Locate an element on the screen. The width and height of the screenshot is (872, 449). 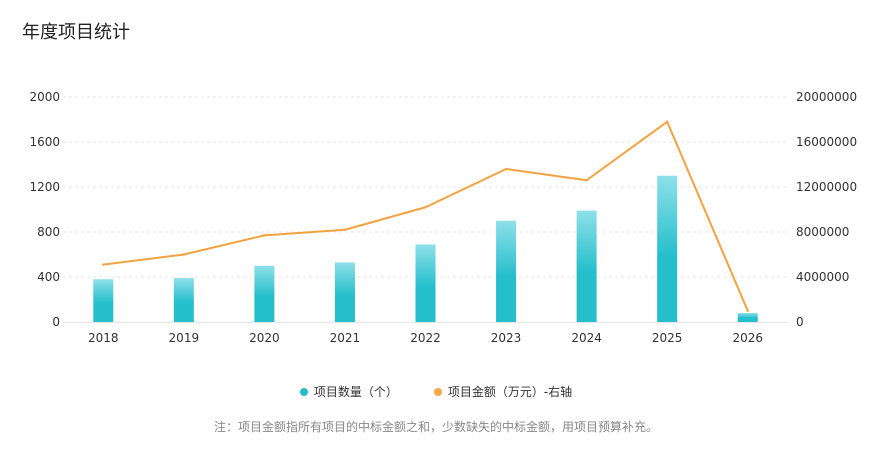
legend: 项目数量（个） 项目金额（万元）-右轴 is located at coordinates (436, 391).